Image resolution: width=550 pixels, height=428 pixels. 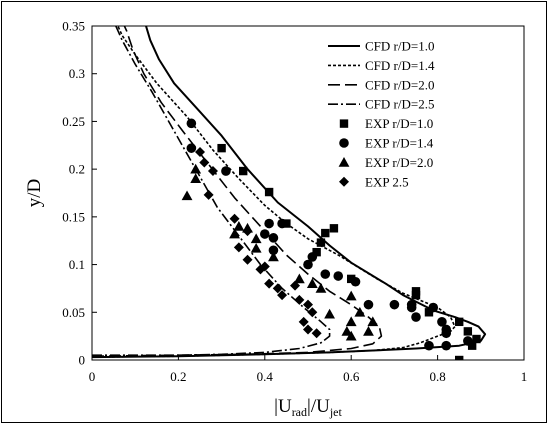 What do you see at coordinates (73, 216) in the screenshot?
I see `y-tick-label: 0.15` at bounding box center [73, 216].